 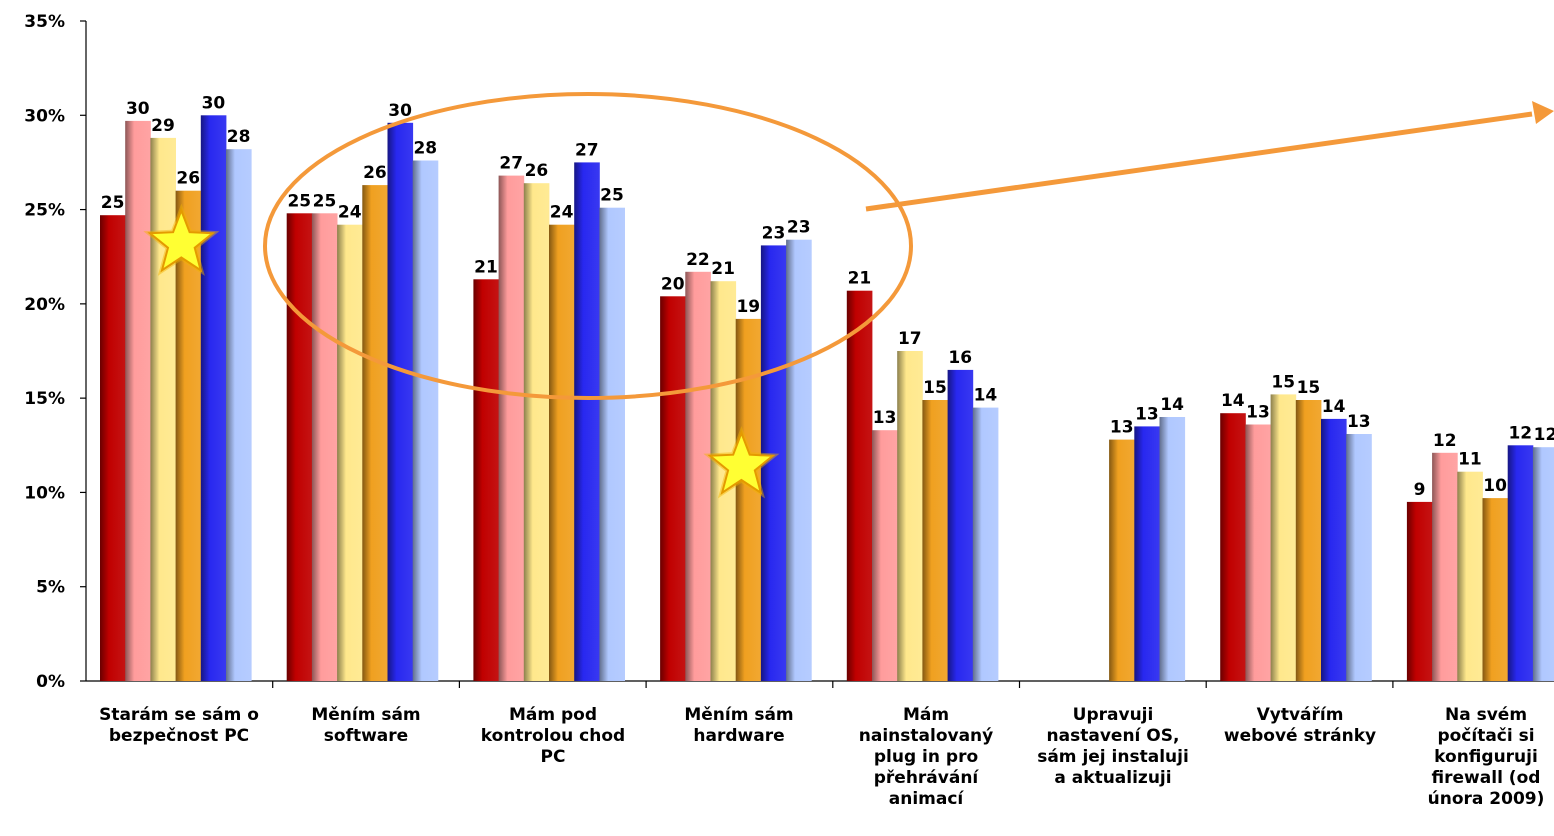 I want to click on data-label: 22, so click(x=698, y=260).